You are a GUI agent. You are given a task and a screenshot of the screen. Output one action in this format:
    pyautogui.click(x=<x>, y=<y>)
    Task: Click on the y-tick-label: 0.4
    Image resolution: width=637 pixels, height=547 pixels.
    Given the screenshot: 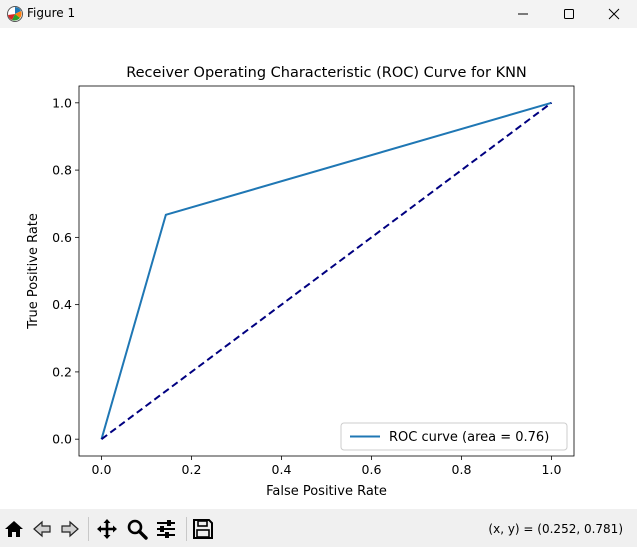 What is the action you would take?
    pyautogui.click(x=62, y=304)
    